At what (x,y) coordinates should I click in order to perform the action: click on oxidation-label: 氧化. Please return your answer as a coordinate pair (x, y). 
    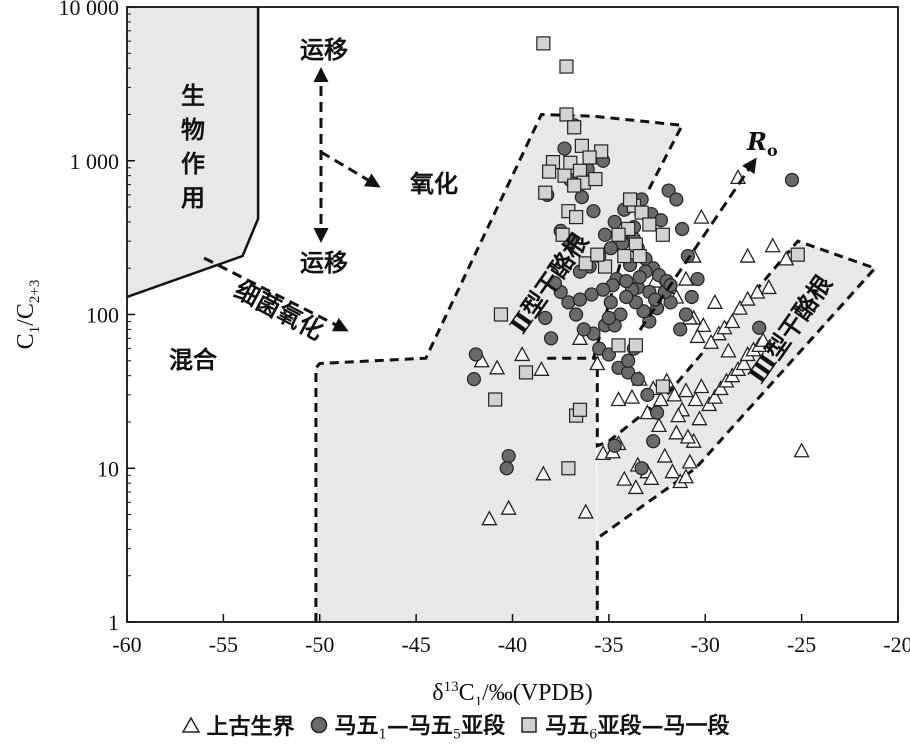
    Looking at the image, I should click on (434, 183).